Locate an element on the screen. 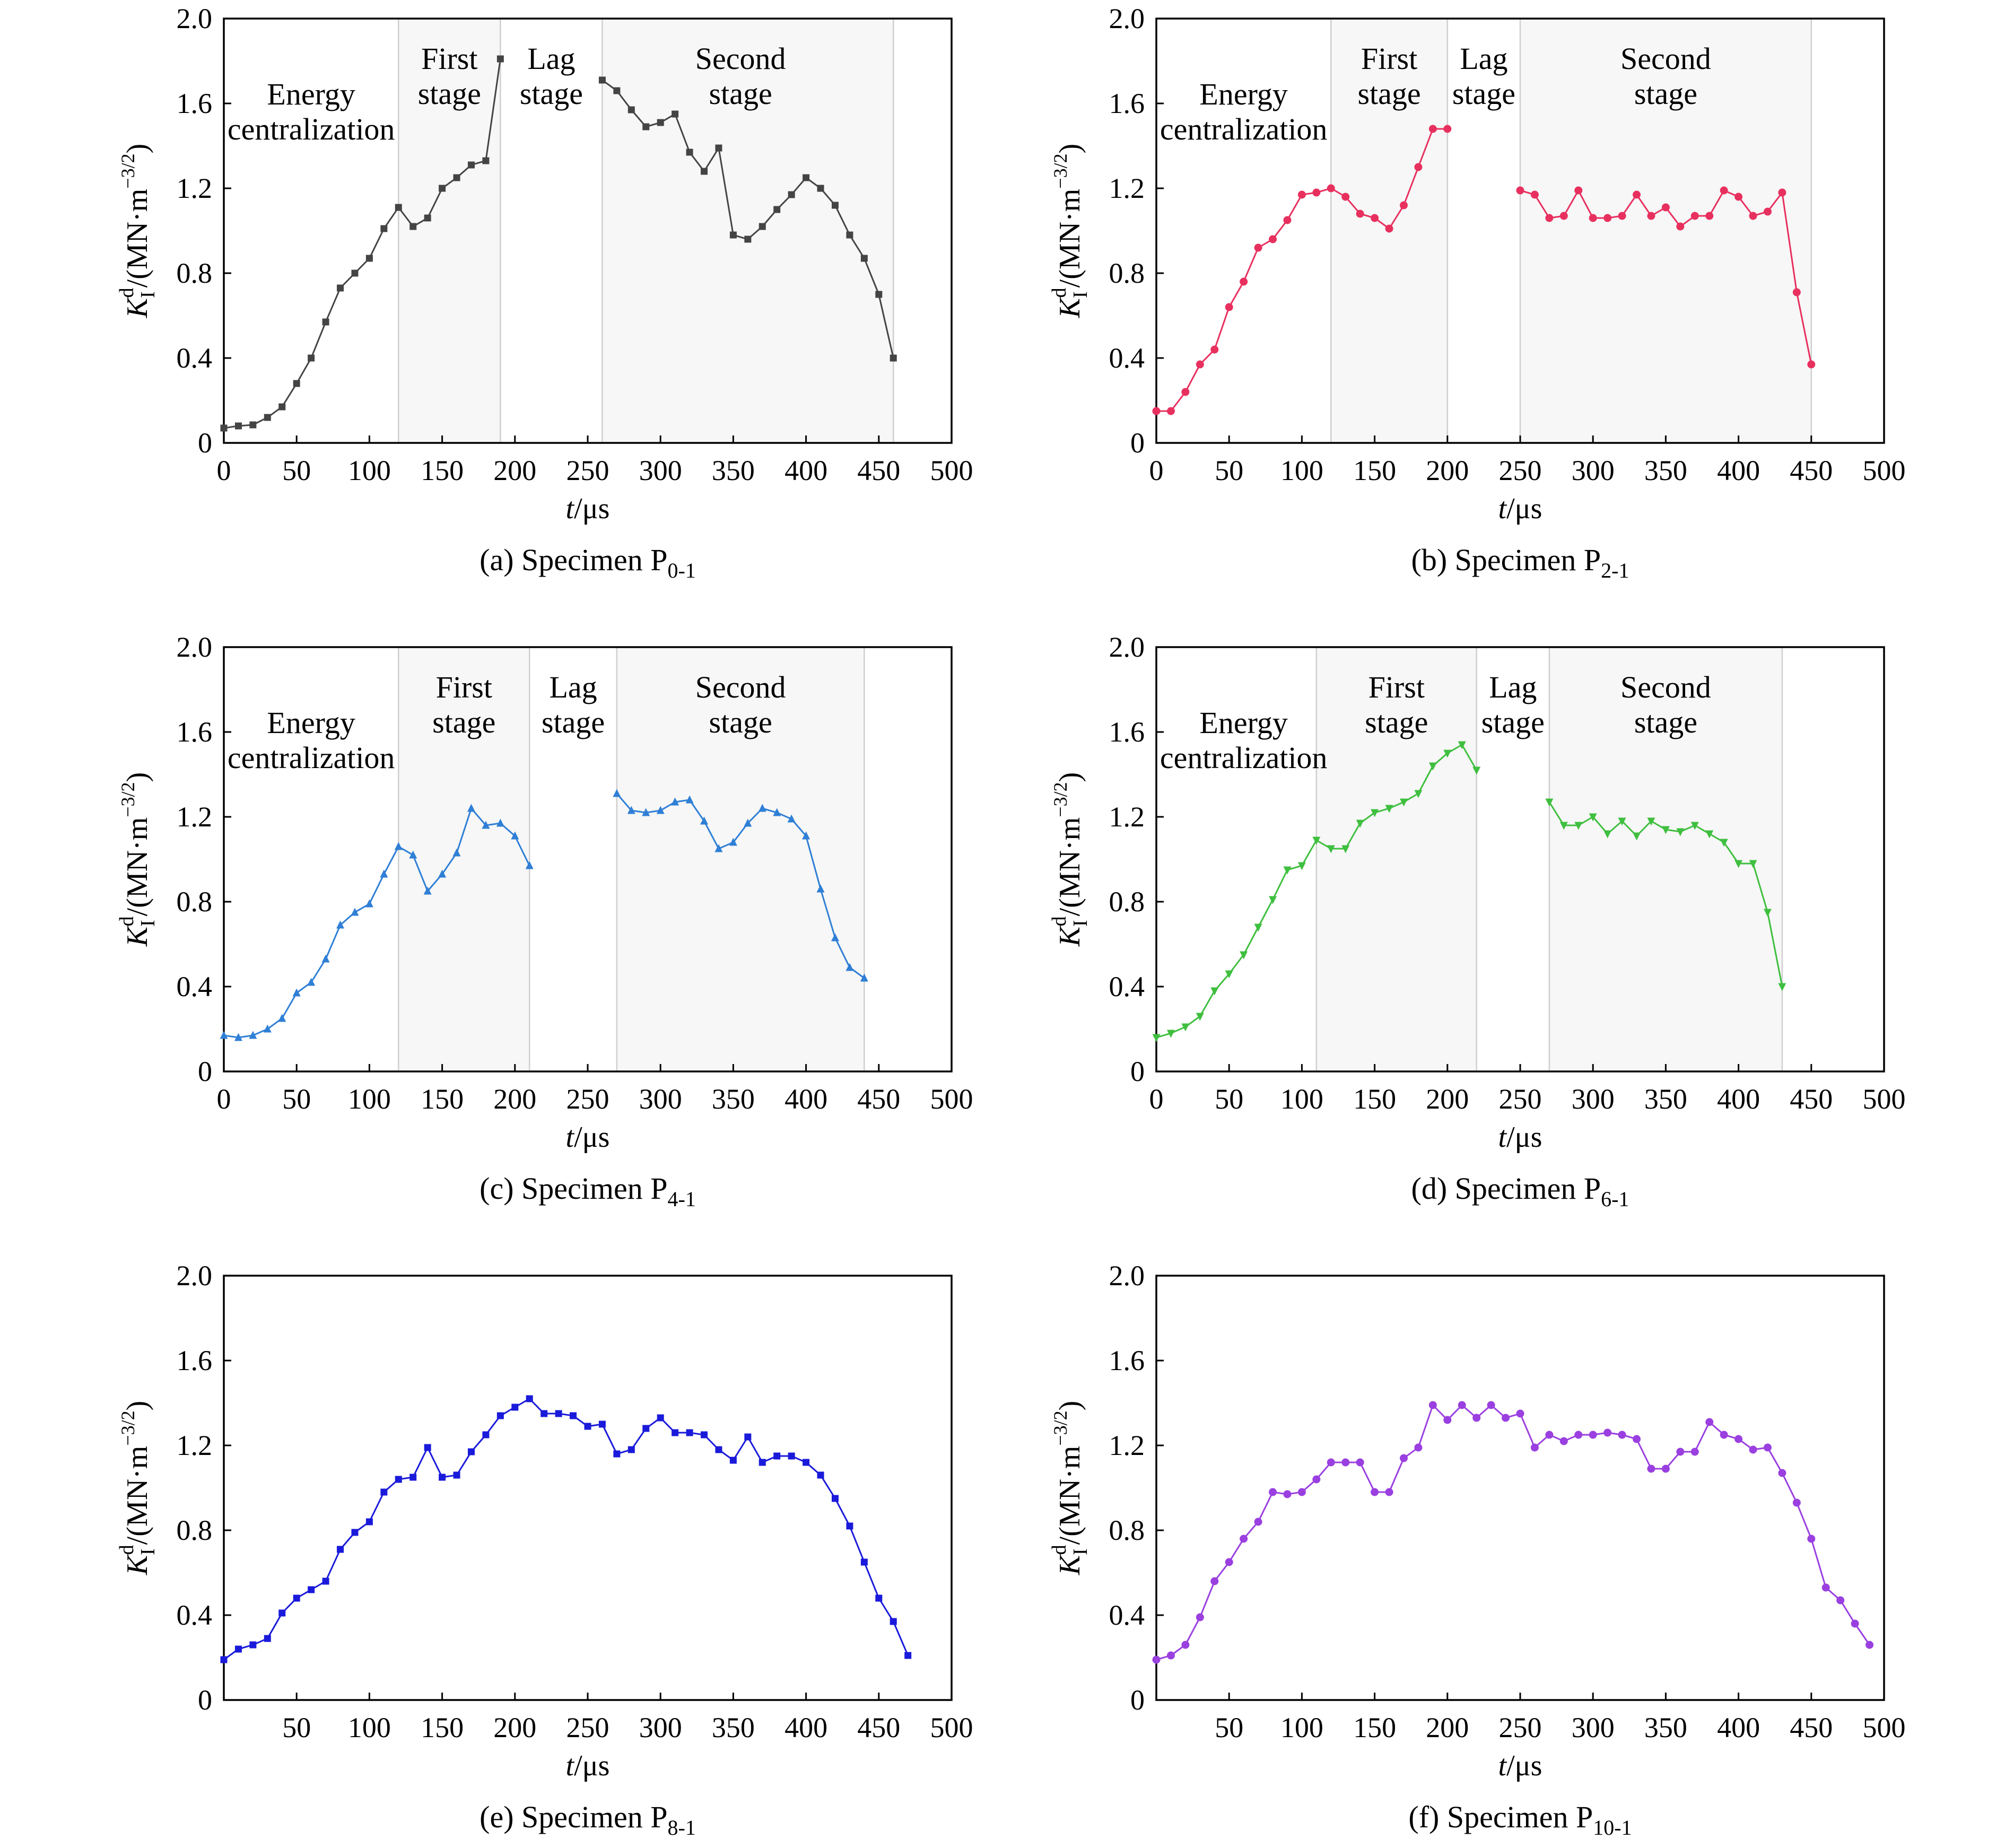 The height and width of the screenshot is (1848, 2005). panel-caption: (a) Specimen P0-1 is located at coordinates (588, 562).